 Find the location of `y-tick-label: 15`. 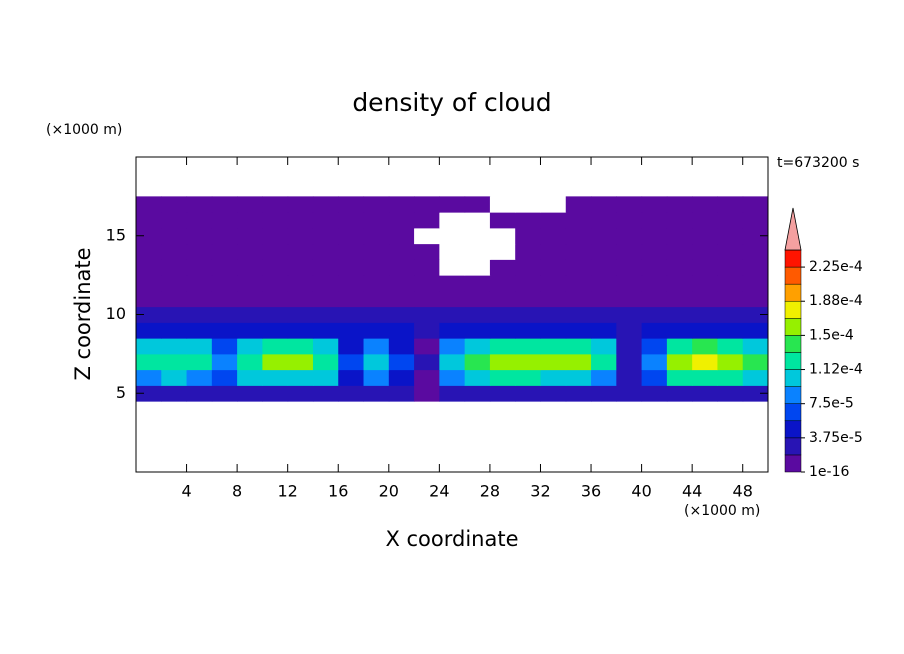

y-tick-label: 15 is located at coordinates (116, 234).